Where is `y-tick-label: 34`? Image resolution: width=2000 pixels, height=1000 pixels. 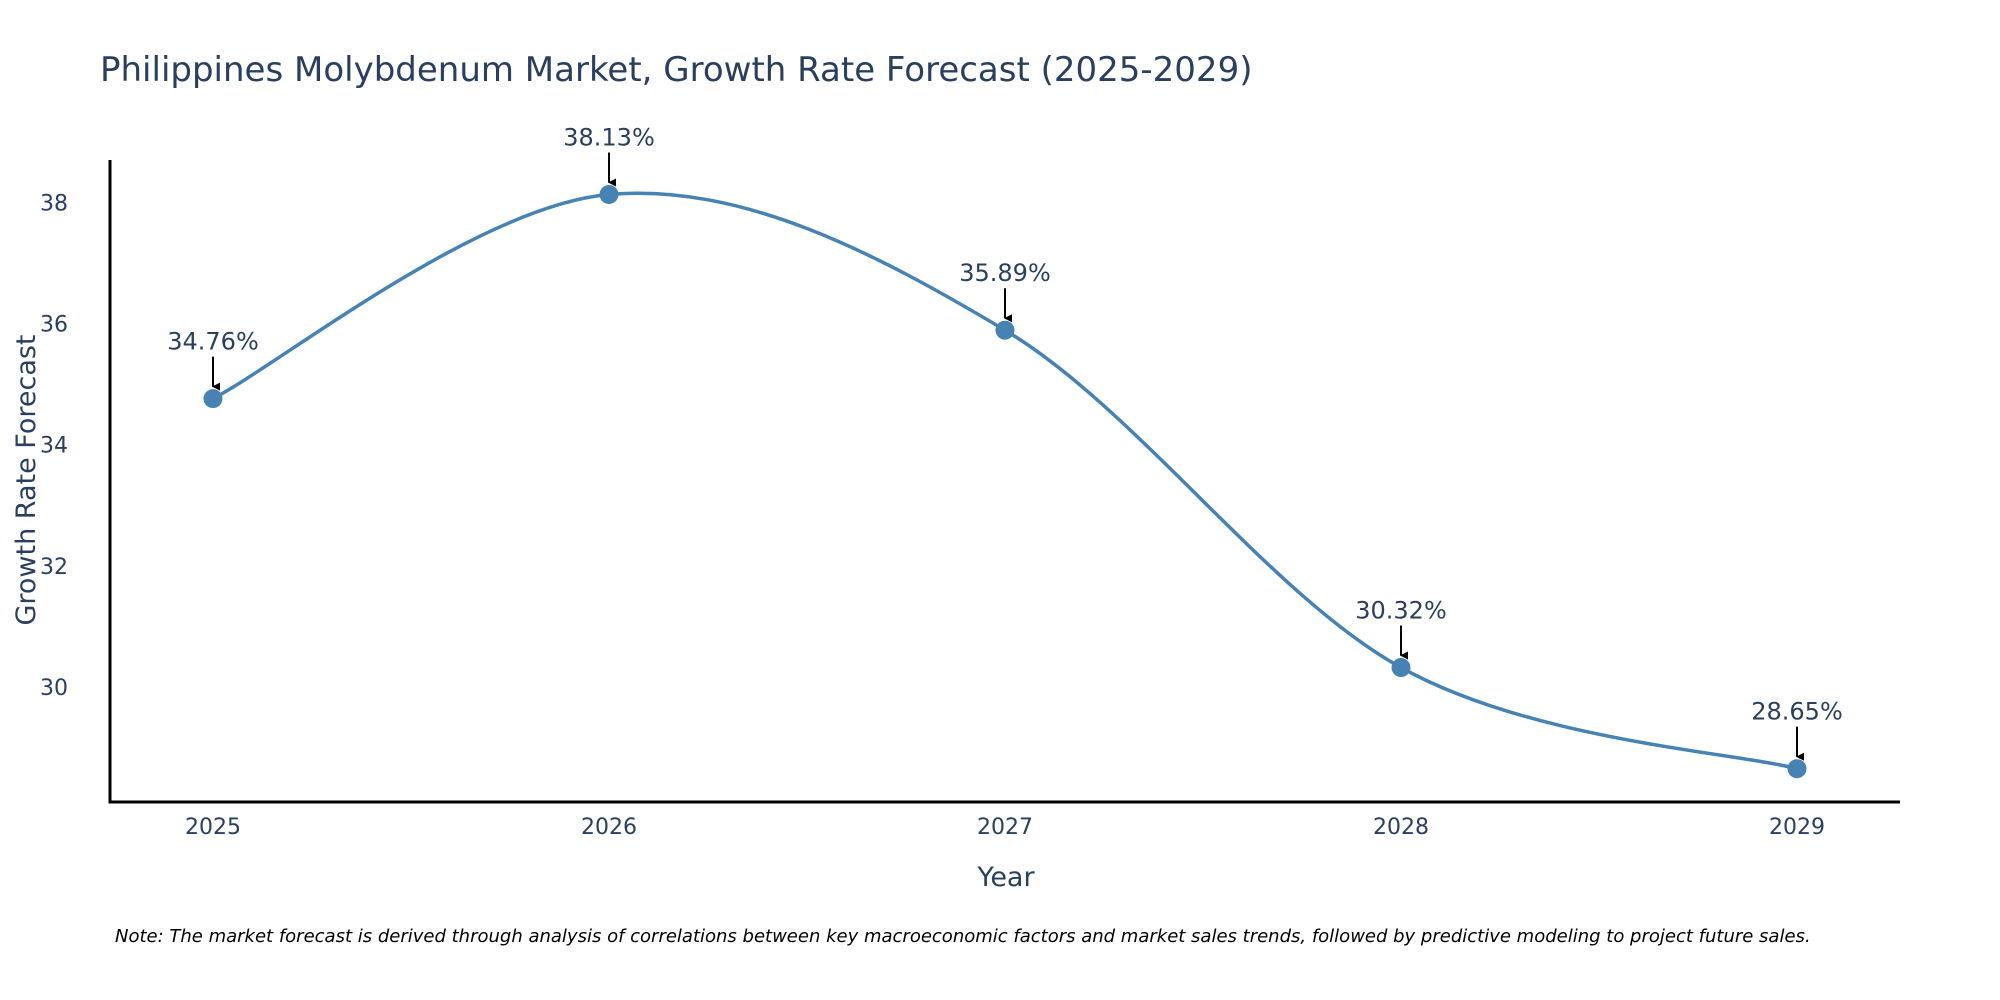 y-tick-label: 34 is located at coordinates (54, 446).